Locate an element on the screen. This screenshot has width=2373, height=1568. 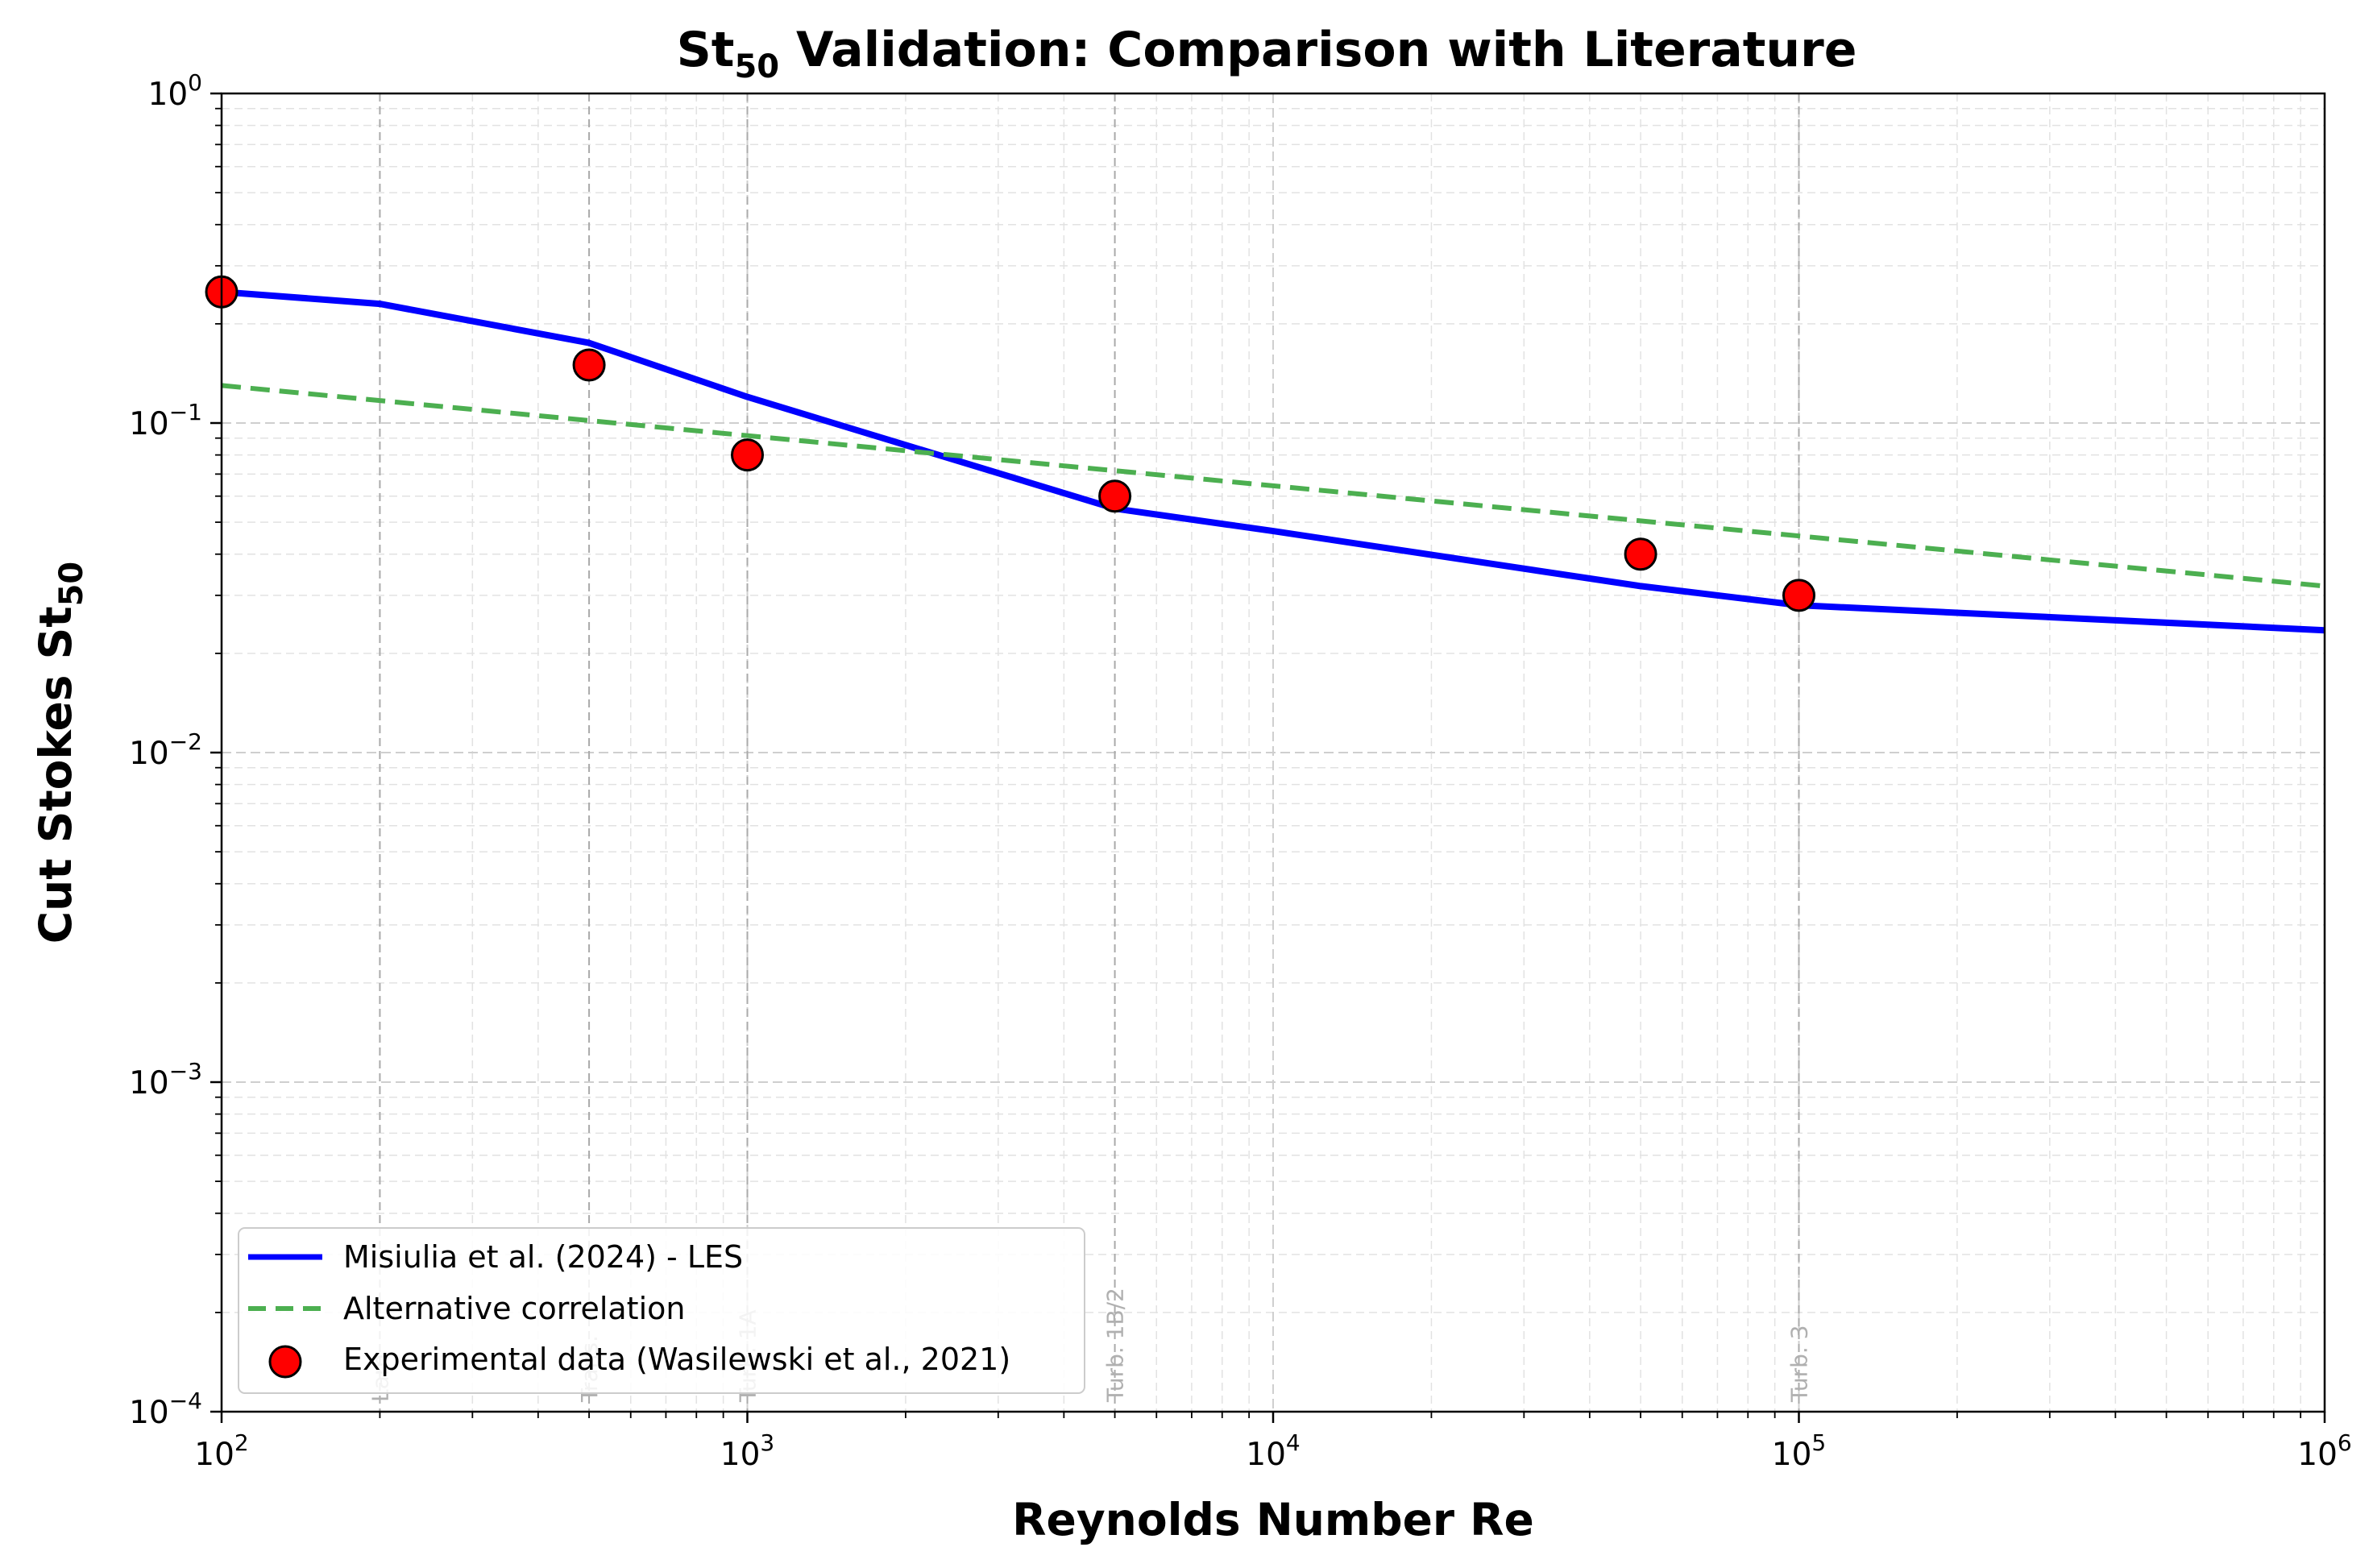
regime-label: Turb. 3 is located at coordinates (1799, 1364).